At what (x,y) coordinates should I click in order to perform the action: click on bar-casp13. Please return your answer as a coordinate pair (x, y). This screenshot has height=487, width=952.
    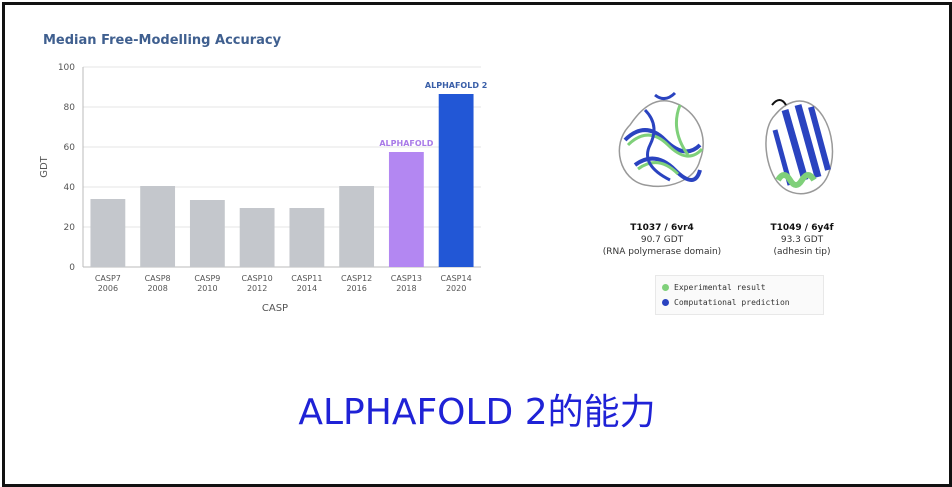
    Looking at the image, I should click on (406, 209).